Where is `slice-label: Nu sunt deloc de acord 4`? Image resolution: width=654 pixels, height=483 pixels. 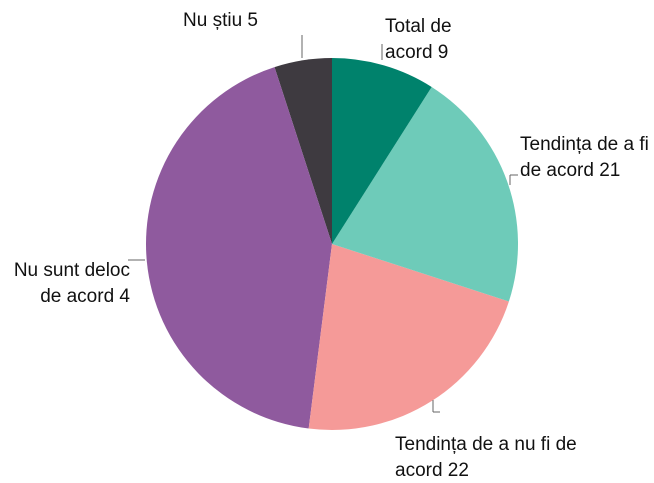
slice-label: Nu sunt deloc de acord 4 is located at coordinates (71, 283).